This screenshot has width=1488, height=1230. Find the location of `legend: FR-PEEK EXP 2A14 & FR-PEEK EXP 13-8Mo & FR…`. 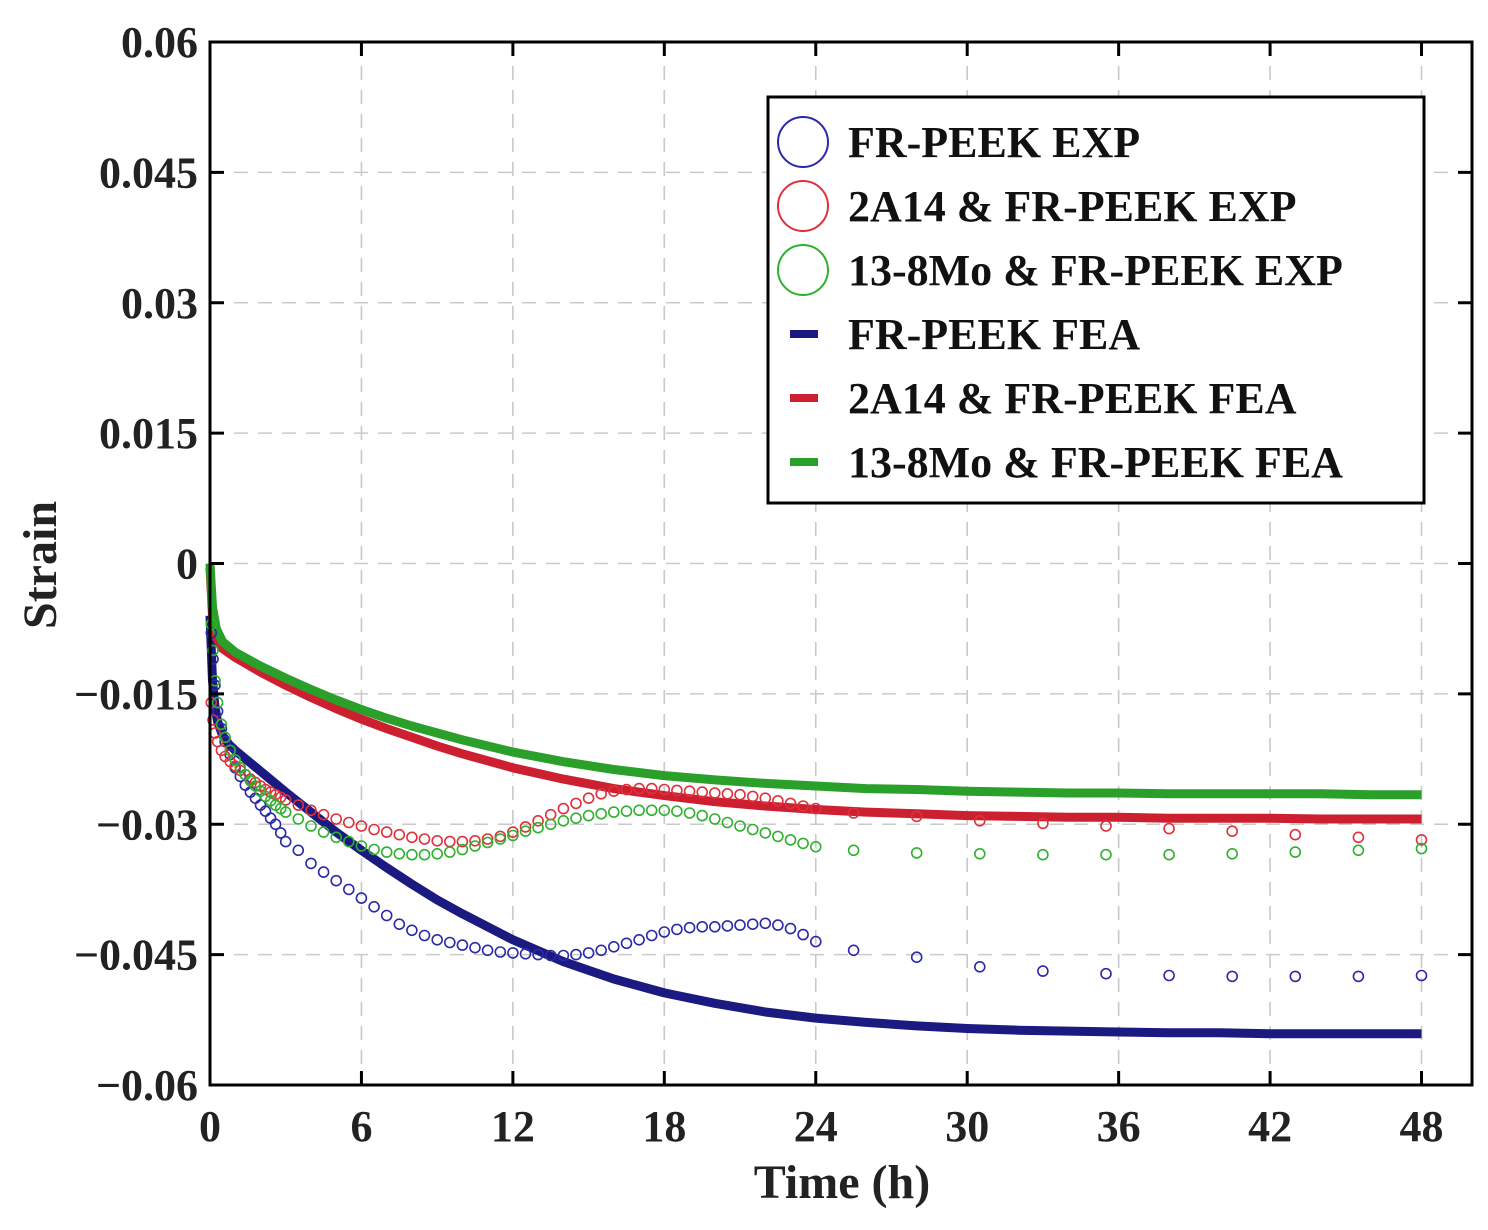

legend: FR-PEEK EXP 2A14 & FR-PEEK EXP 13-8Mo & FR… is located at coordinates (1096, 300).